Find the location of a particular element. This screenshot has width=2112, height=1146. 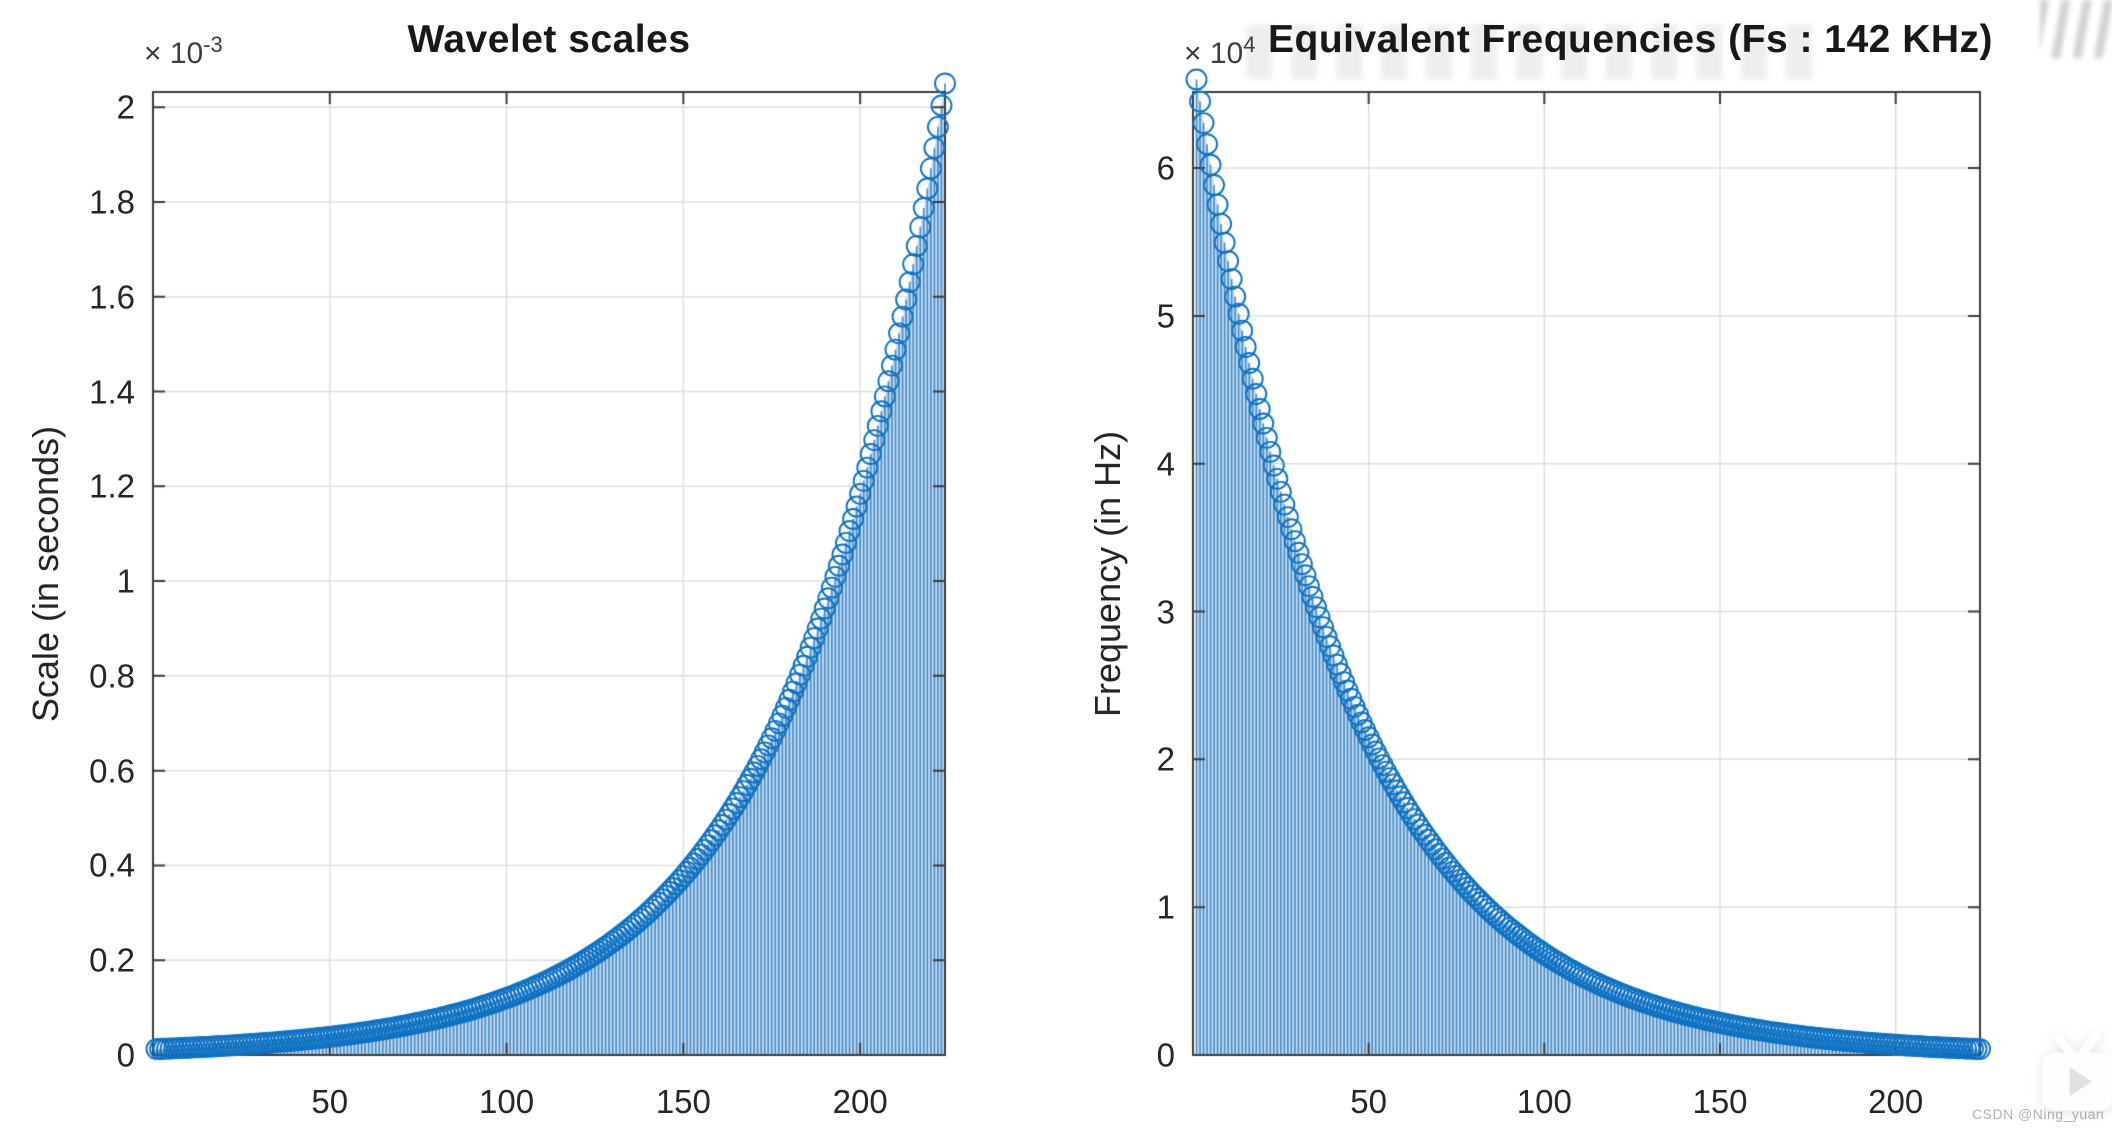

left-y-tick-label: 1.4 is located at coordinates (112, 392).